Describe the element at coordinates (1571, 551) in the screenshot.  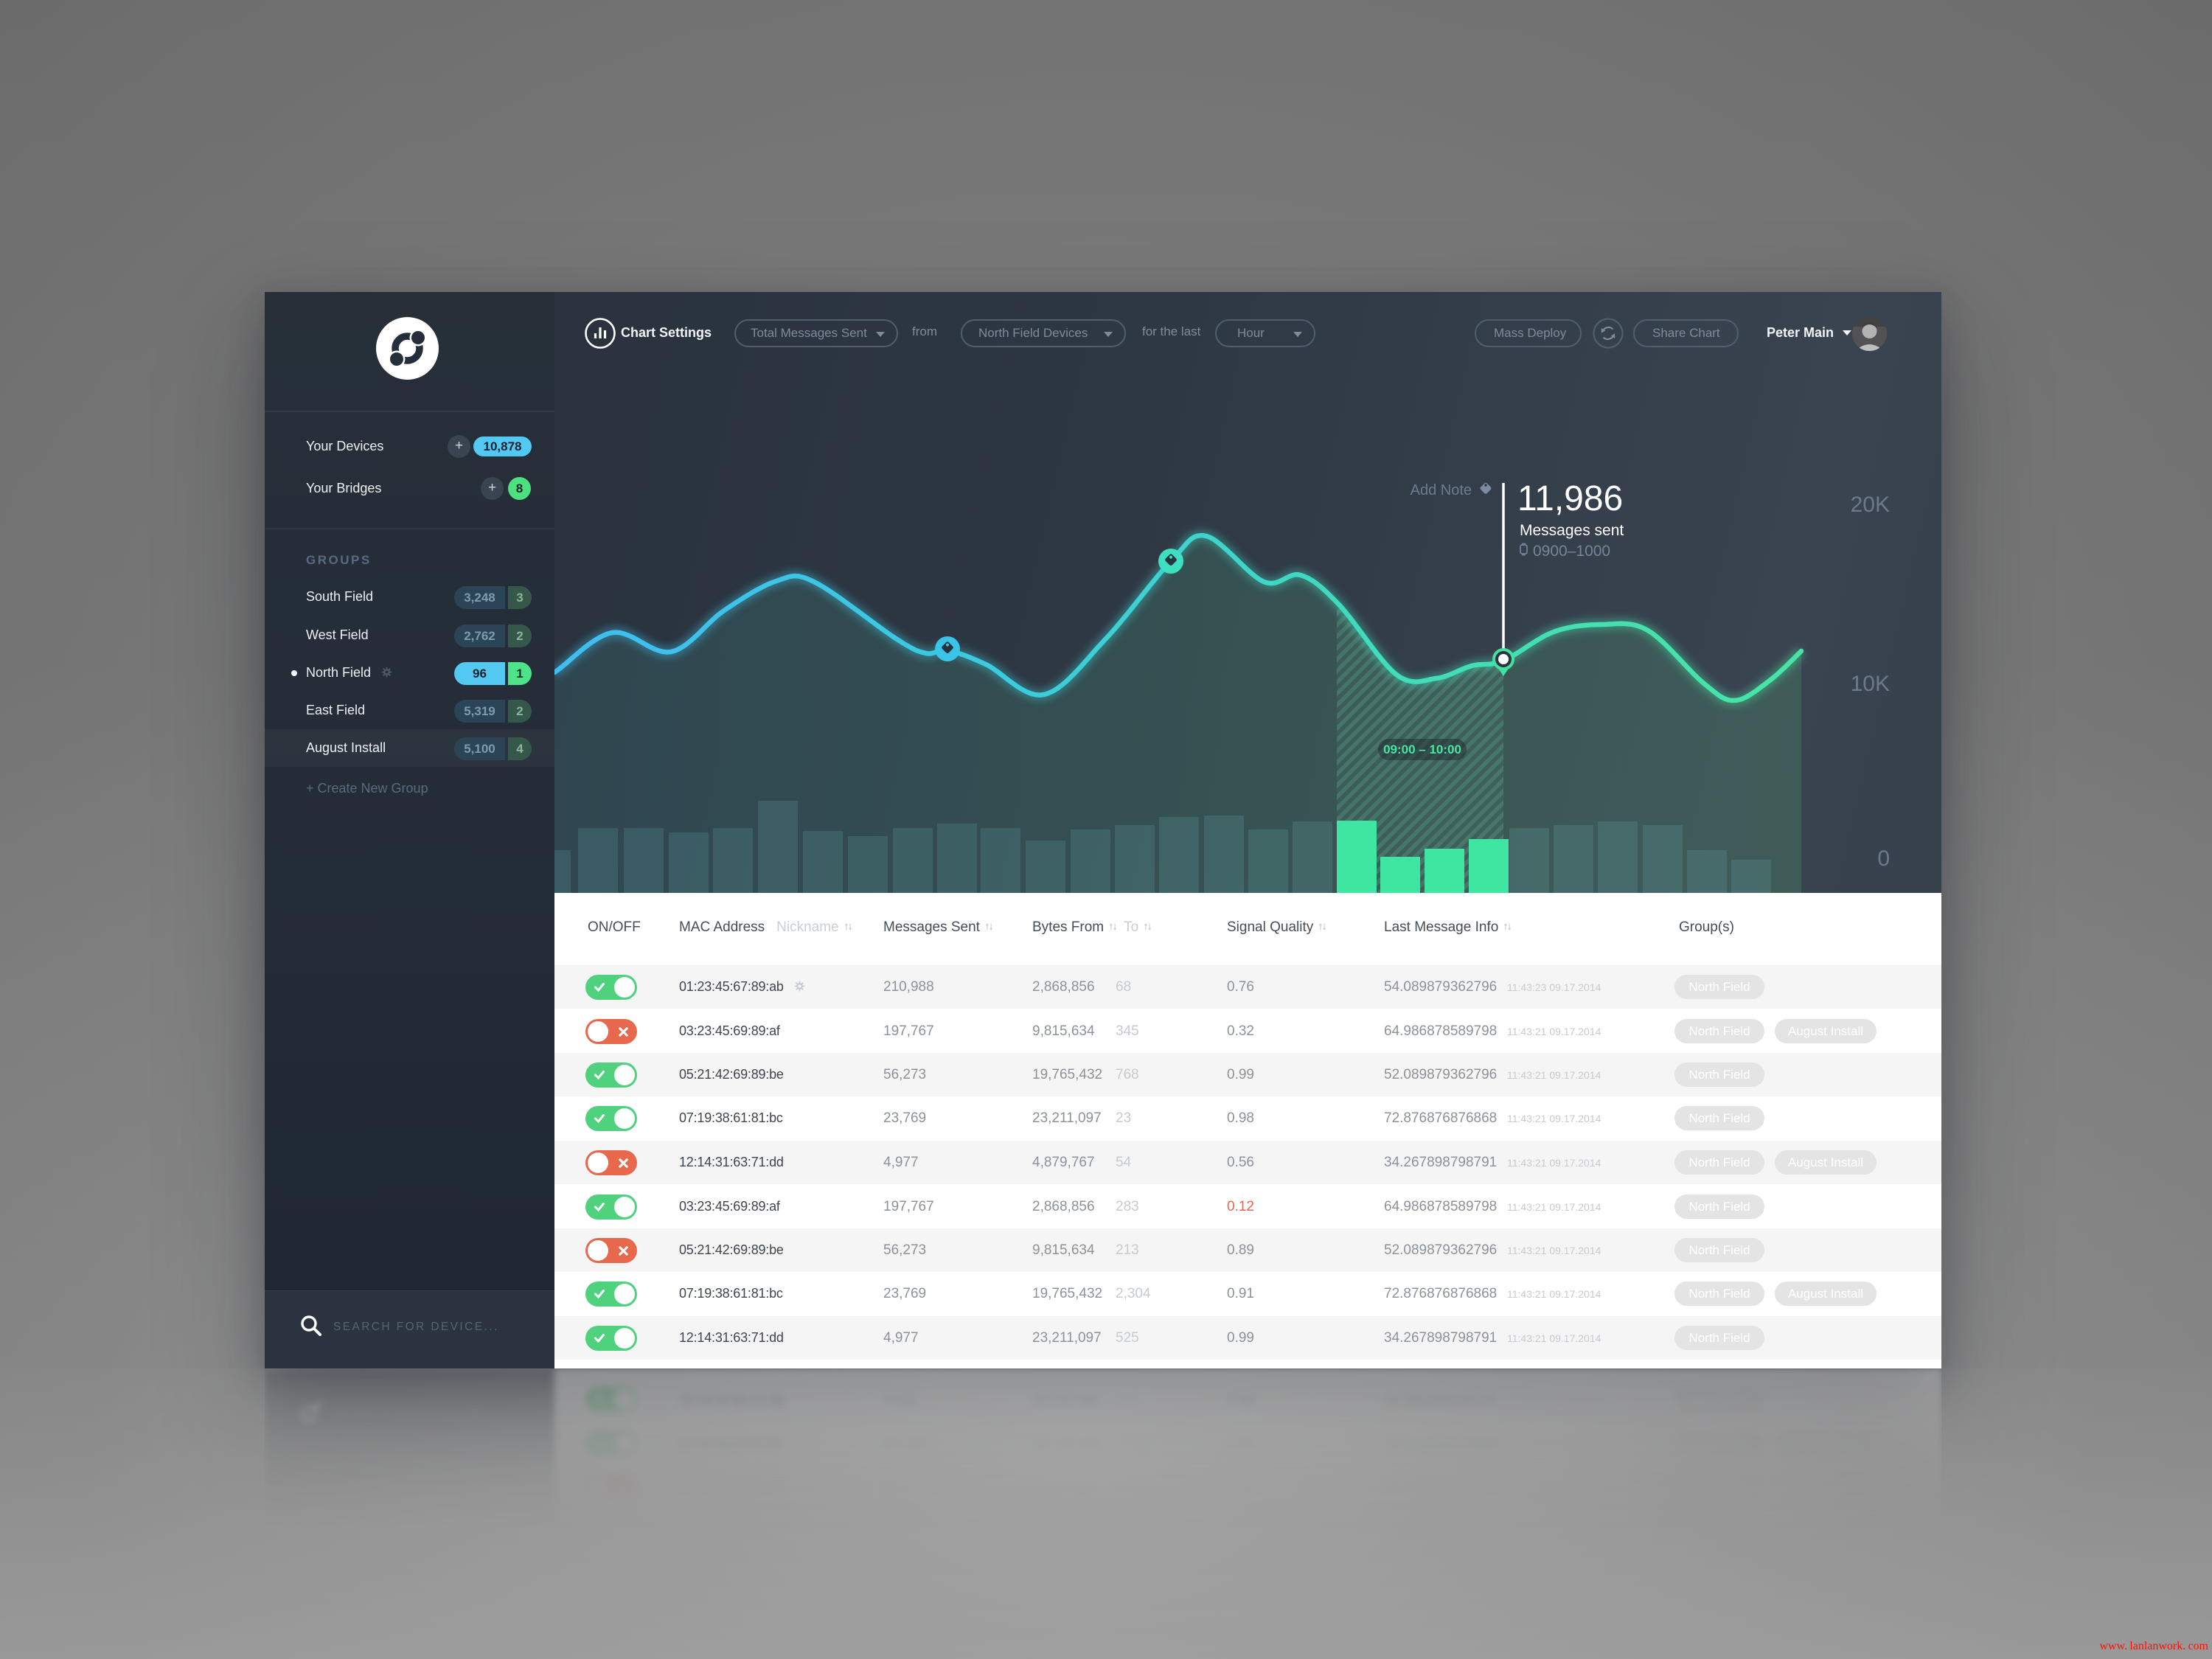
I see `svg-text: 0900–1000` at that location.